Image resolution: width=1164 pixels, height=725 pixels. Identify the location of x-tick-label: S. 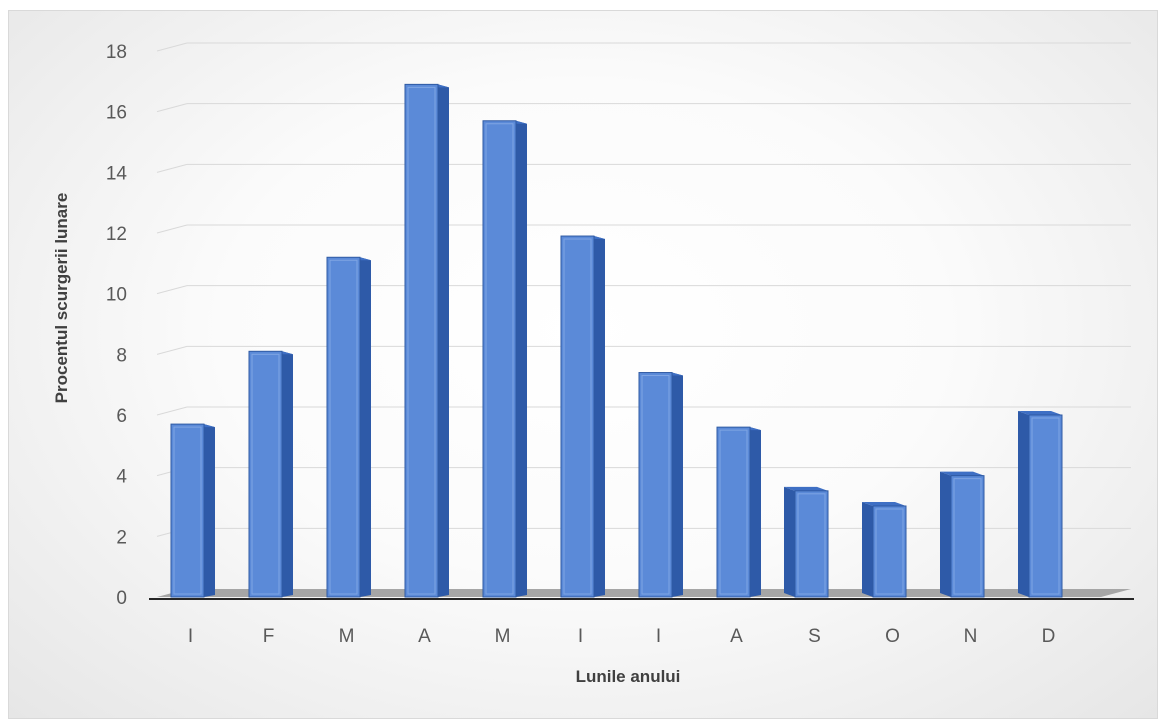
(814, 636).